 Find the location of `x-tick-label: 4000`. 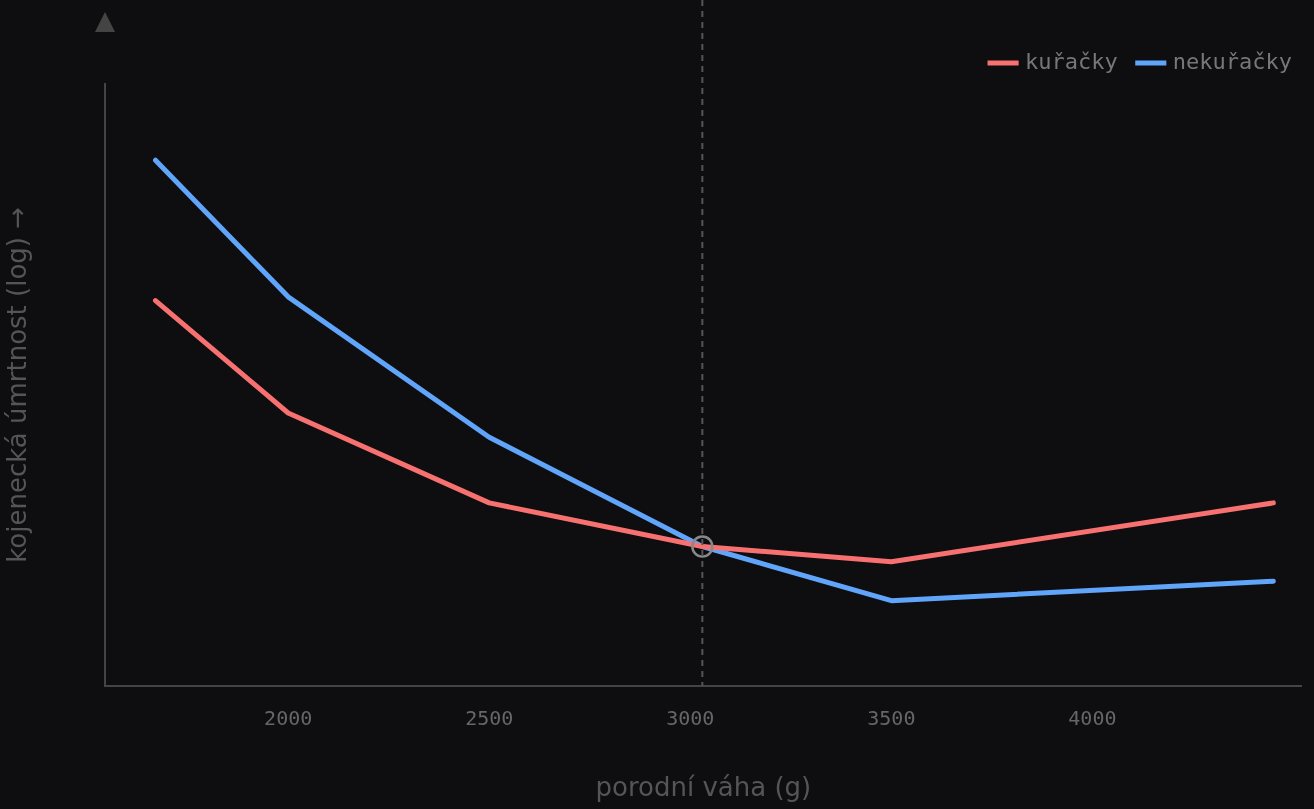

x-tick-label: 4000 is located at coordinates (1092, 718).